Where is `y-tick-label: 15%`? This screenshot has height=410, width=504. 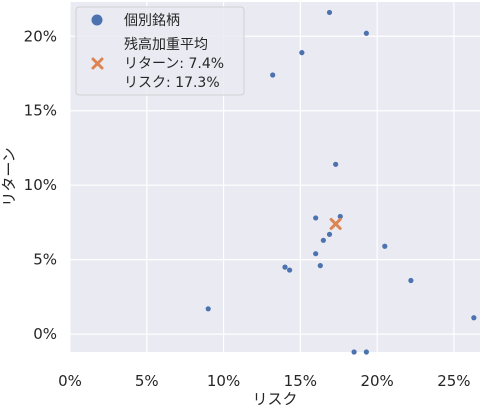 y-tick-label: 15% is located at coordinates (40, 111).